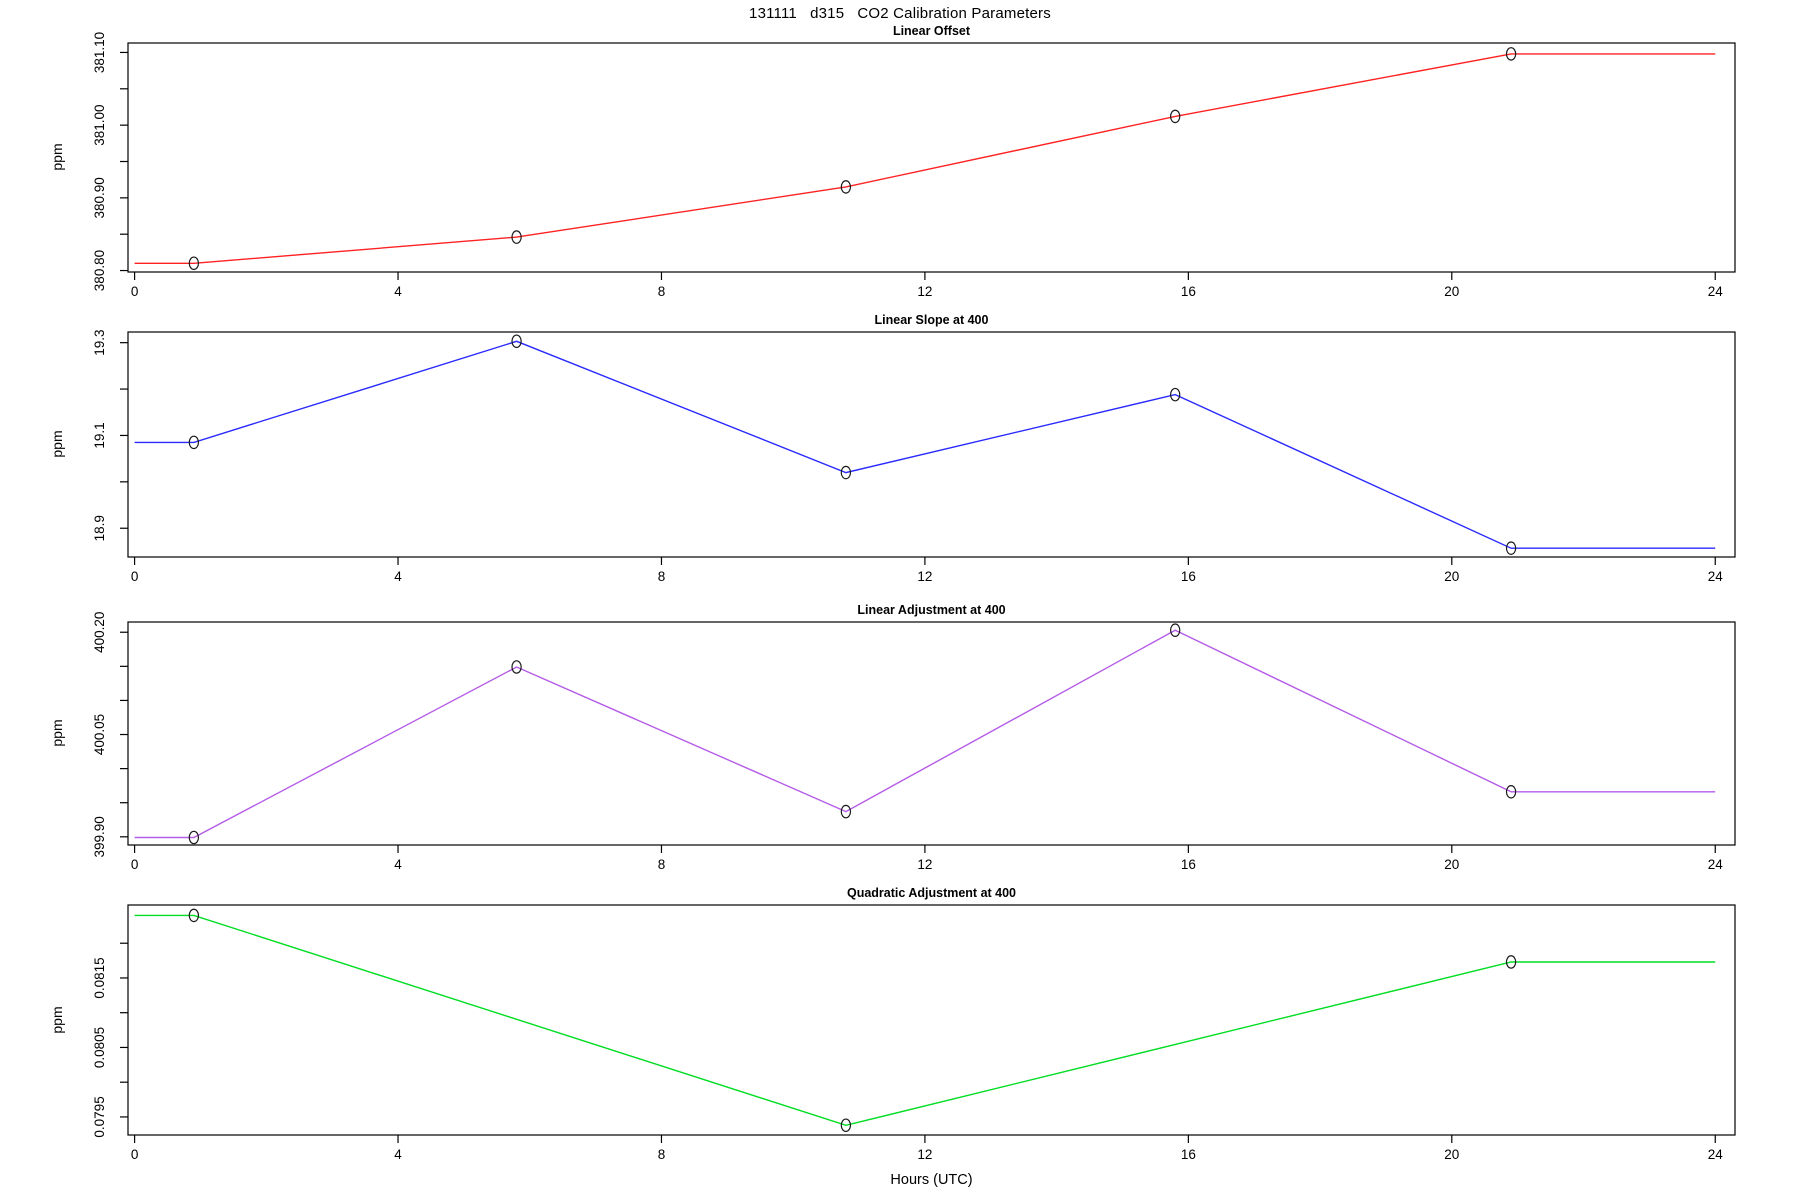 Image resolution: width=1800 pixels, height=1200 pixels. What do you see at coordinates (900, 13) in the screenshot?
I see `page-title: 131111 d315 CO2 Calibration Parameters` at bounding box center [900, 13].